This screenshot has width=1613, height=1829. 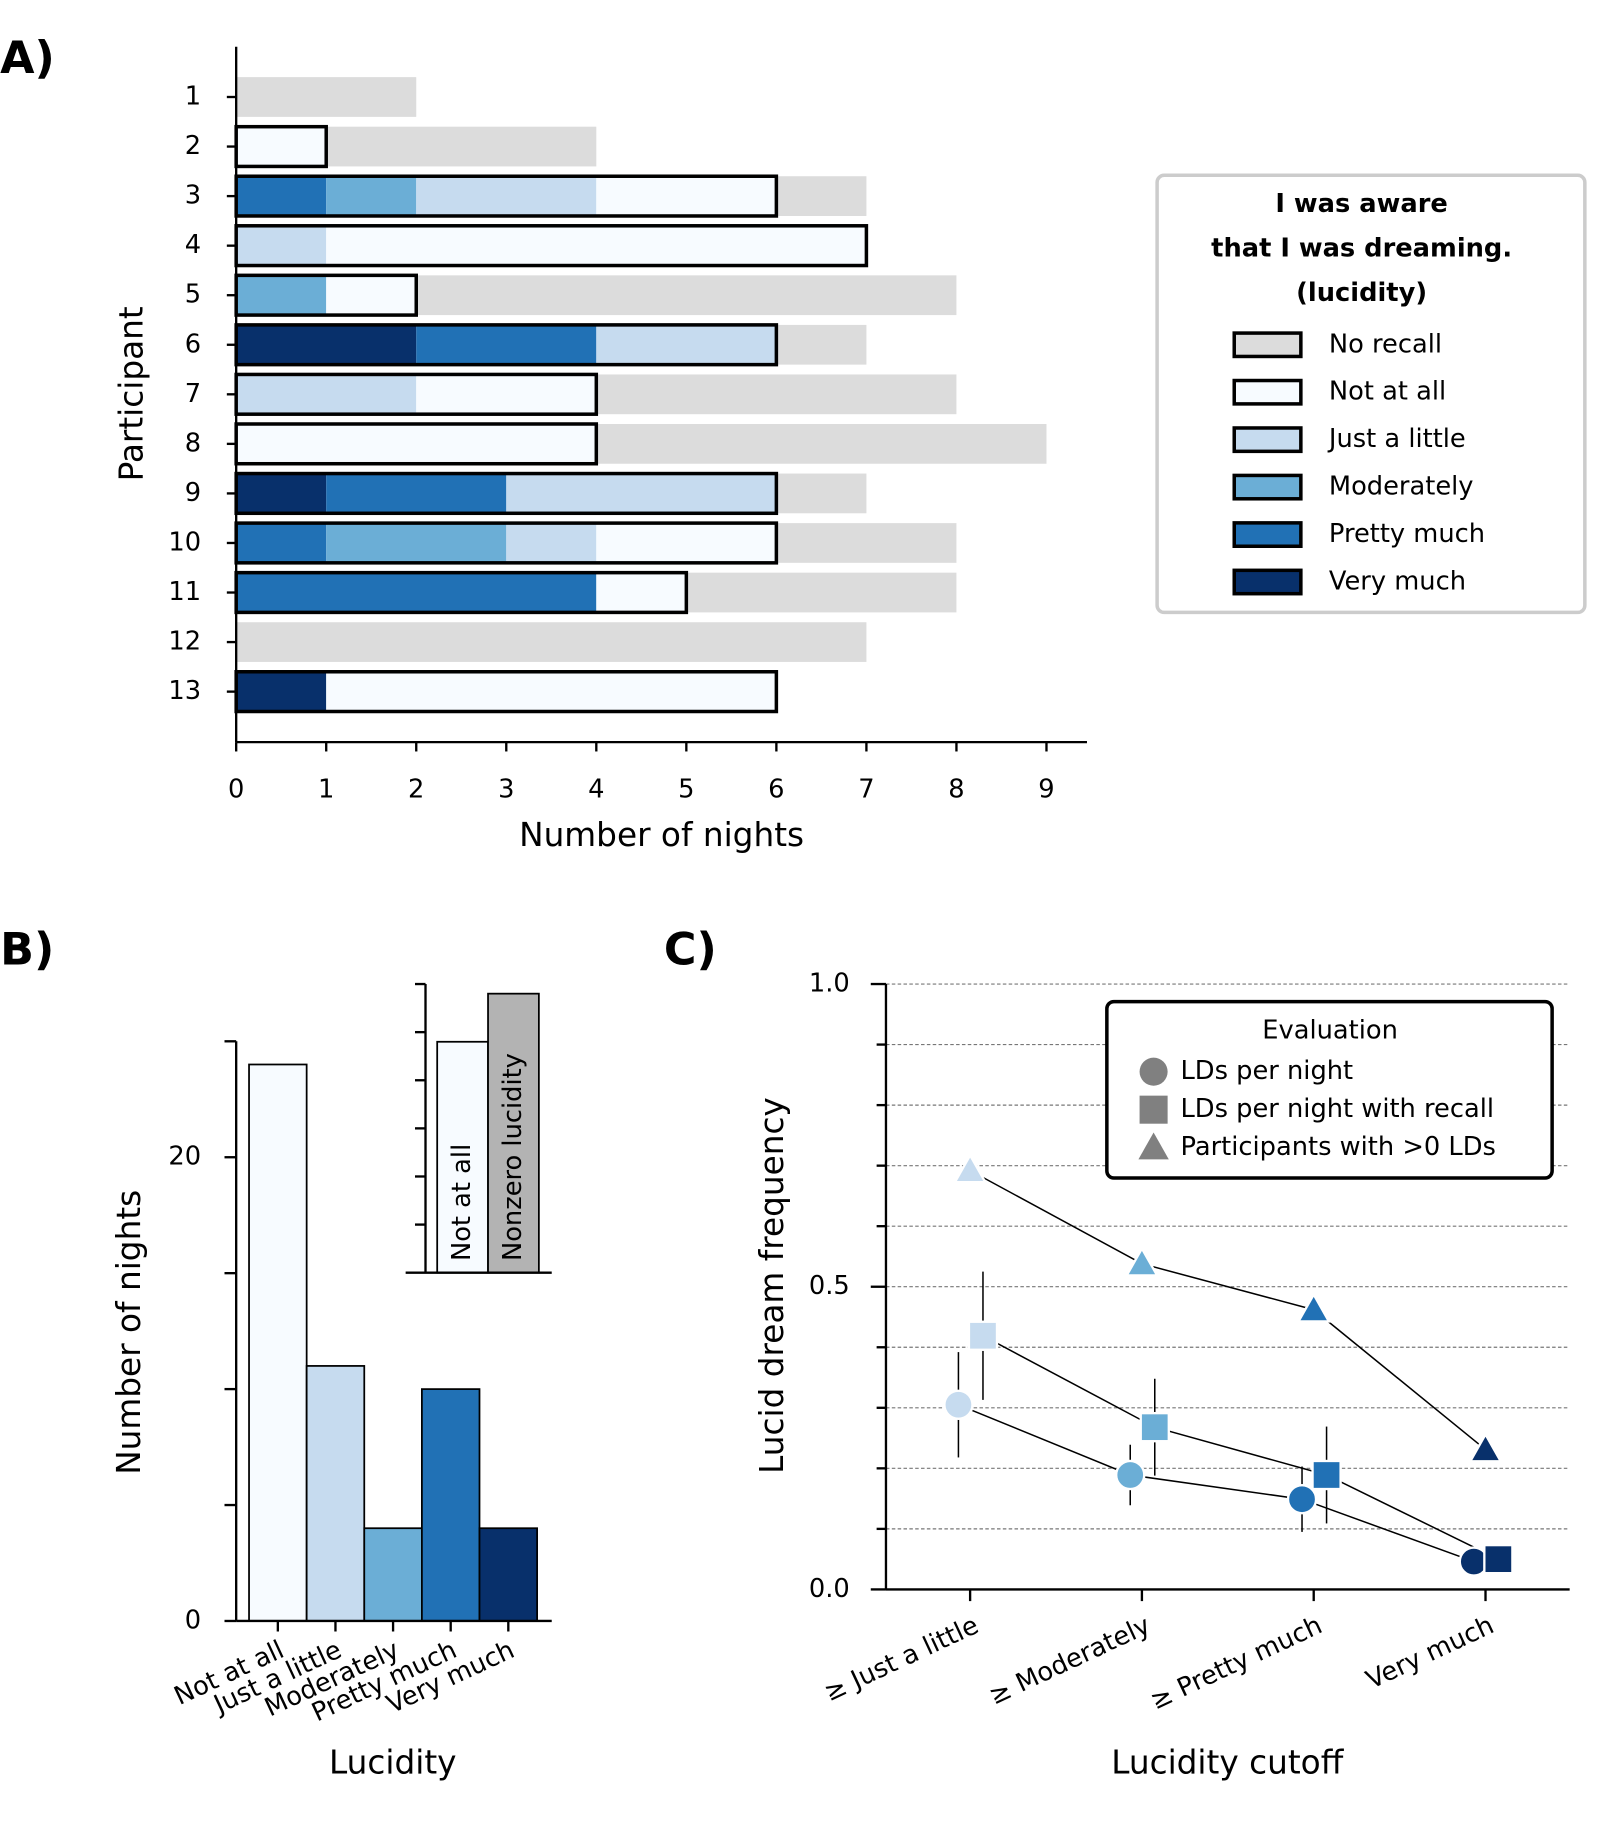 What do you see at coordinates (131, 393) in the screenshot?
I see `y-axis-label: Participant` at bounding box center [131, 393].